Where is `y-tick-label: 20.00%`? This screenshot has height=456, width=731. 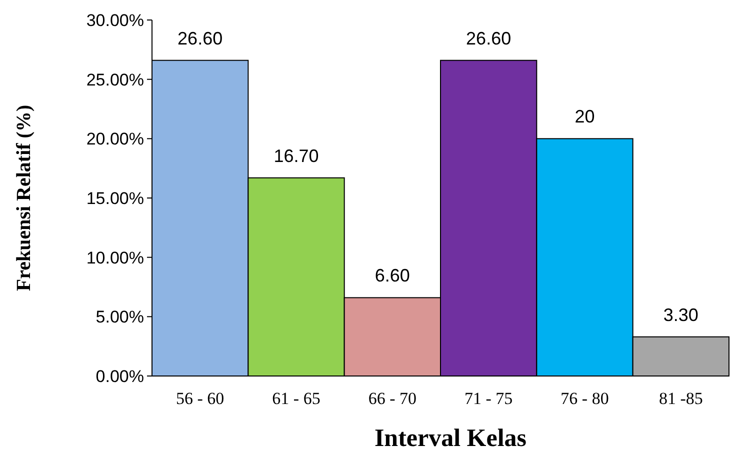 y-tick-label: 20.00% is located at coordinates (115, 139).